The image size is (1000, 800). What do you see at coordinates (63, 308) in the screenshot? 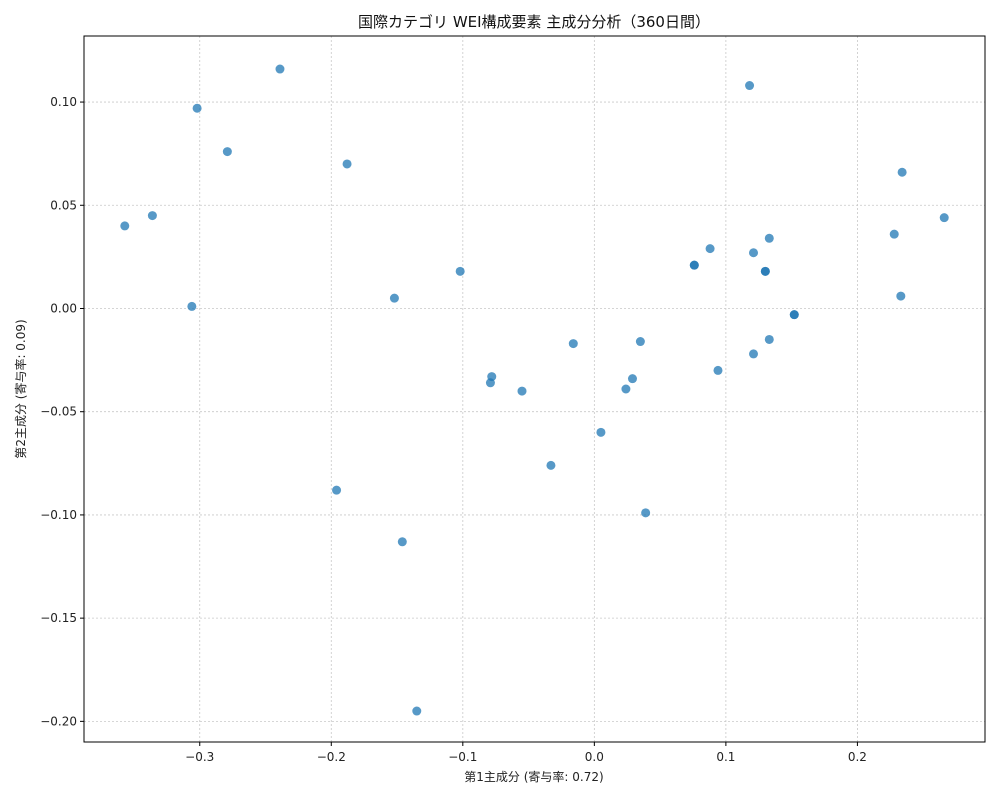
I see `y-tick-label: 0.00` at bounding box center [63, 308].